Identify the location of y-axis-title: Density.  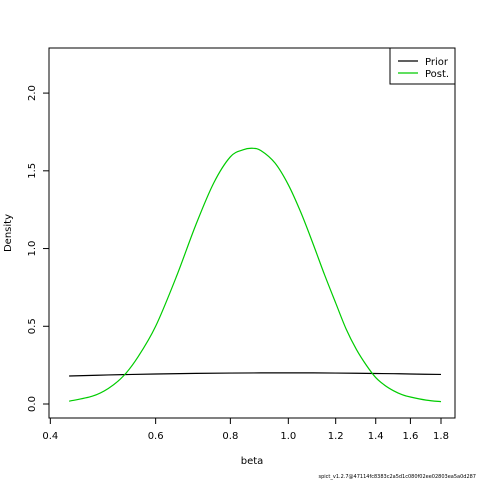
(8, 233).